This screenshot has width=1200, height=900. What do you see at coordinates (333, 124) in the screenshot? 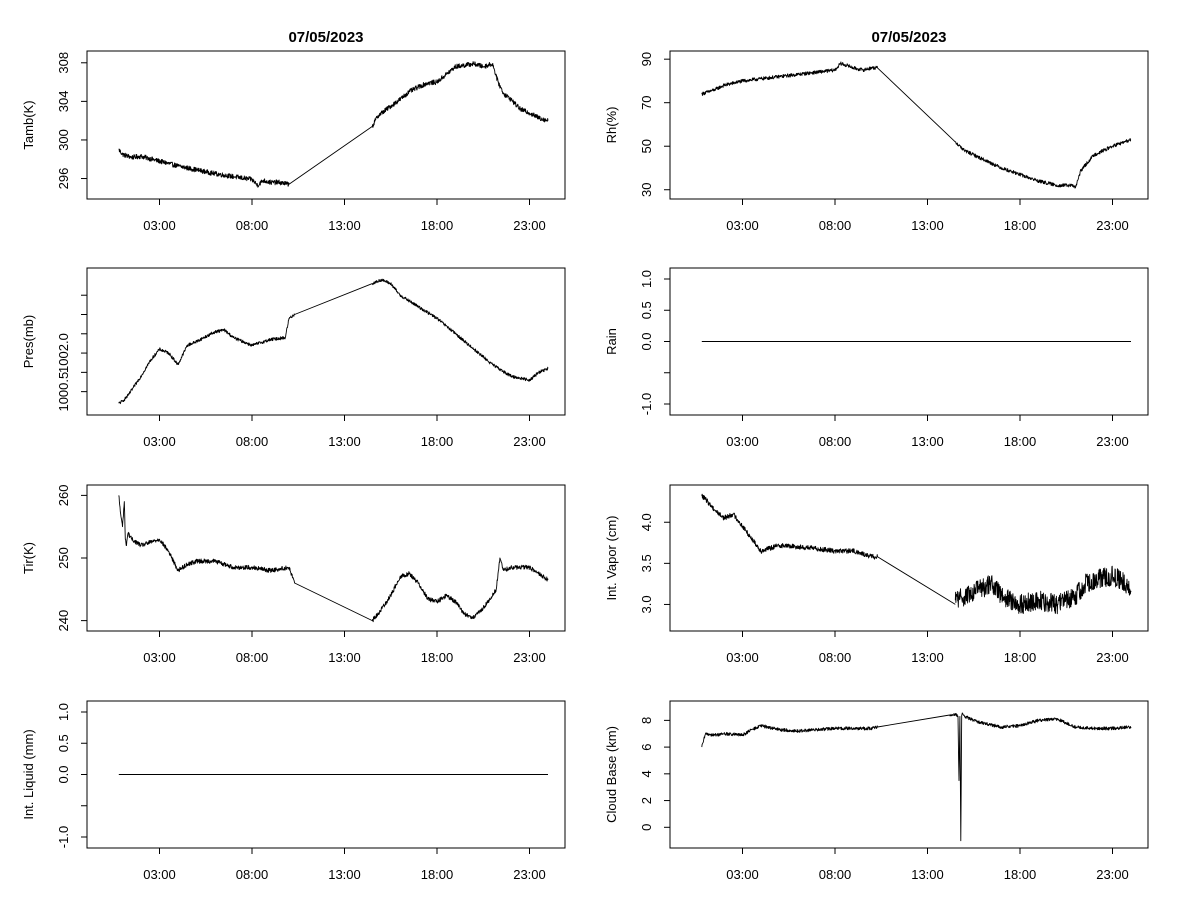
I see `tamb-series-line` at bounding box center [333, 124].